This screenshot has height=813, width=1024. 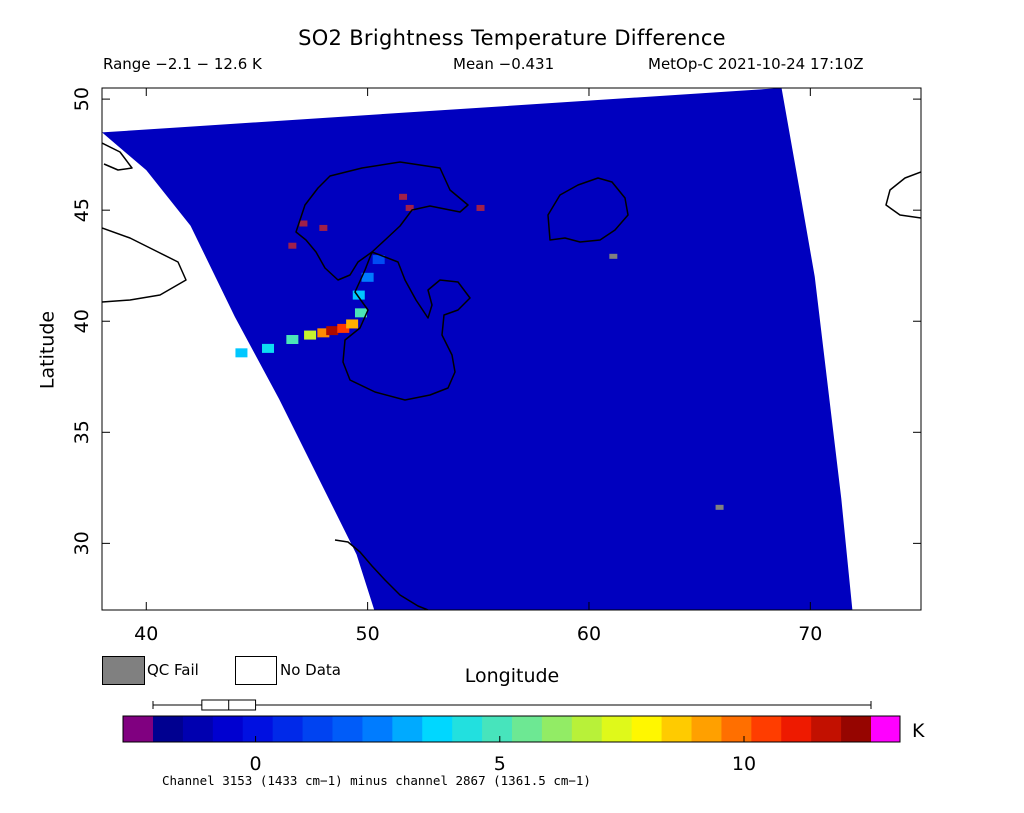 What do you see at coordinates (182, 64) in the screenshot?
I see `range-readout: Range −2.1 − 12.6 K` at bounding box center [182, 64].